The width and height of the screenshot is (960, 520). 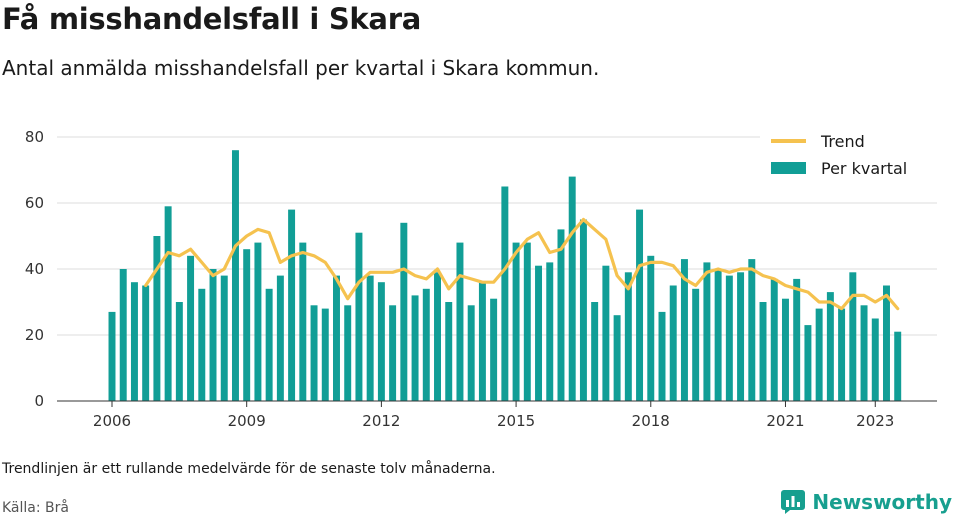 I want to click on legend-label-trend: Trend, so click(x=842, y=141).